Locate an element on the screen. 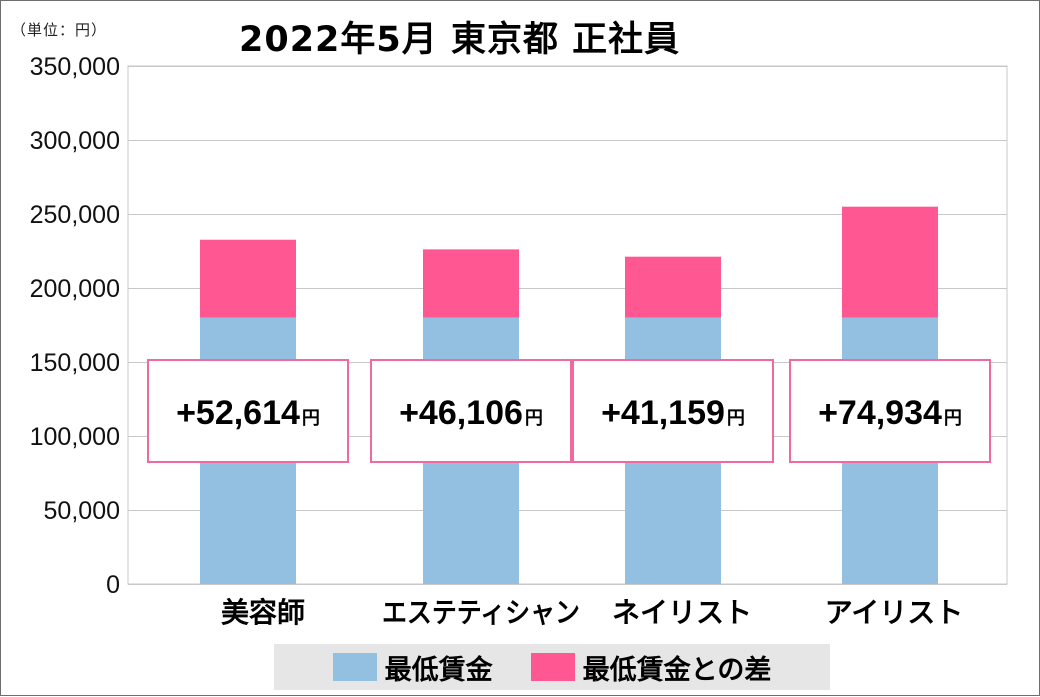  legend-swatch-base is located at coordinates (354, 667).